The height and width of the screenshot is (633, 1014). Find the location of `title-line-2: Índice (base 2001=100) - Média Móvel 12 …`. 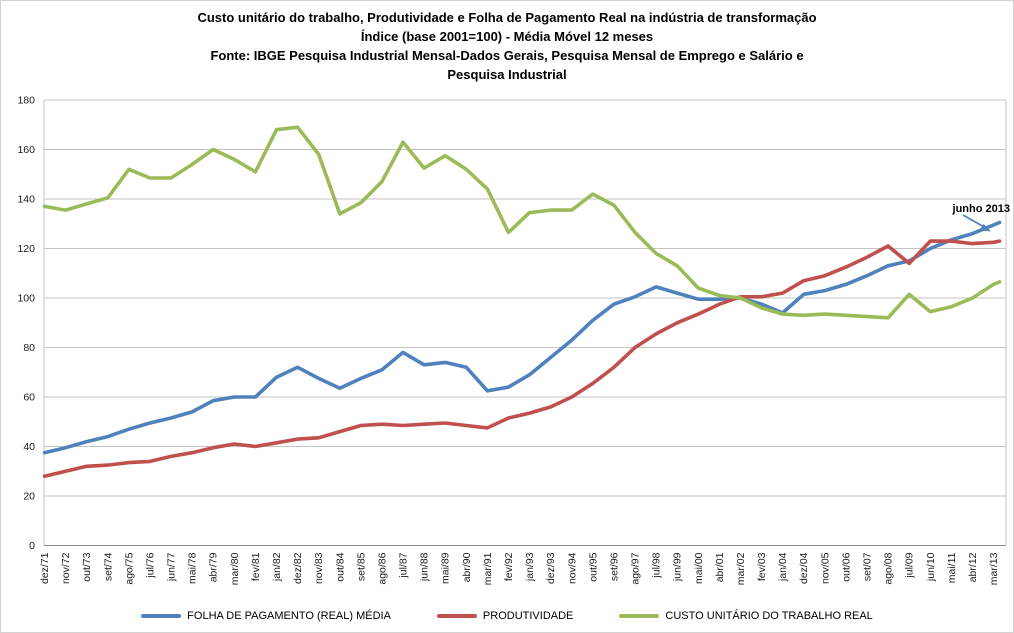

title-line-2: Índice (base 2001=100) - Média Móvel 12 … is located at coordinates (507, 36).